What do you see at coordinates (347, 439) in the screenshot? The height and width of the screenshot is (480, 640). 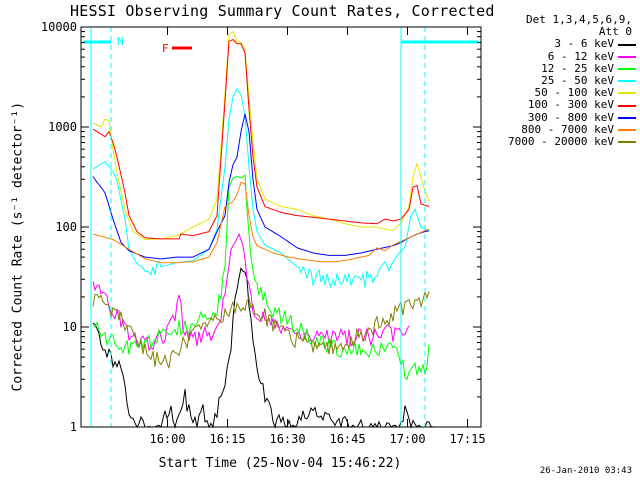 I see `x-tick-label: 16:45` at bounding box center [347, 439].